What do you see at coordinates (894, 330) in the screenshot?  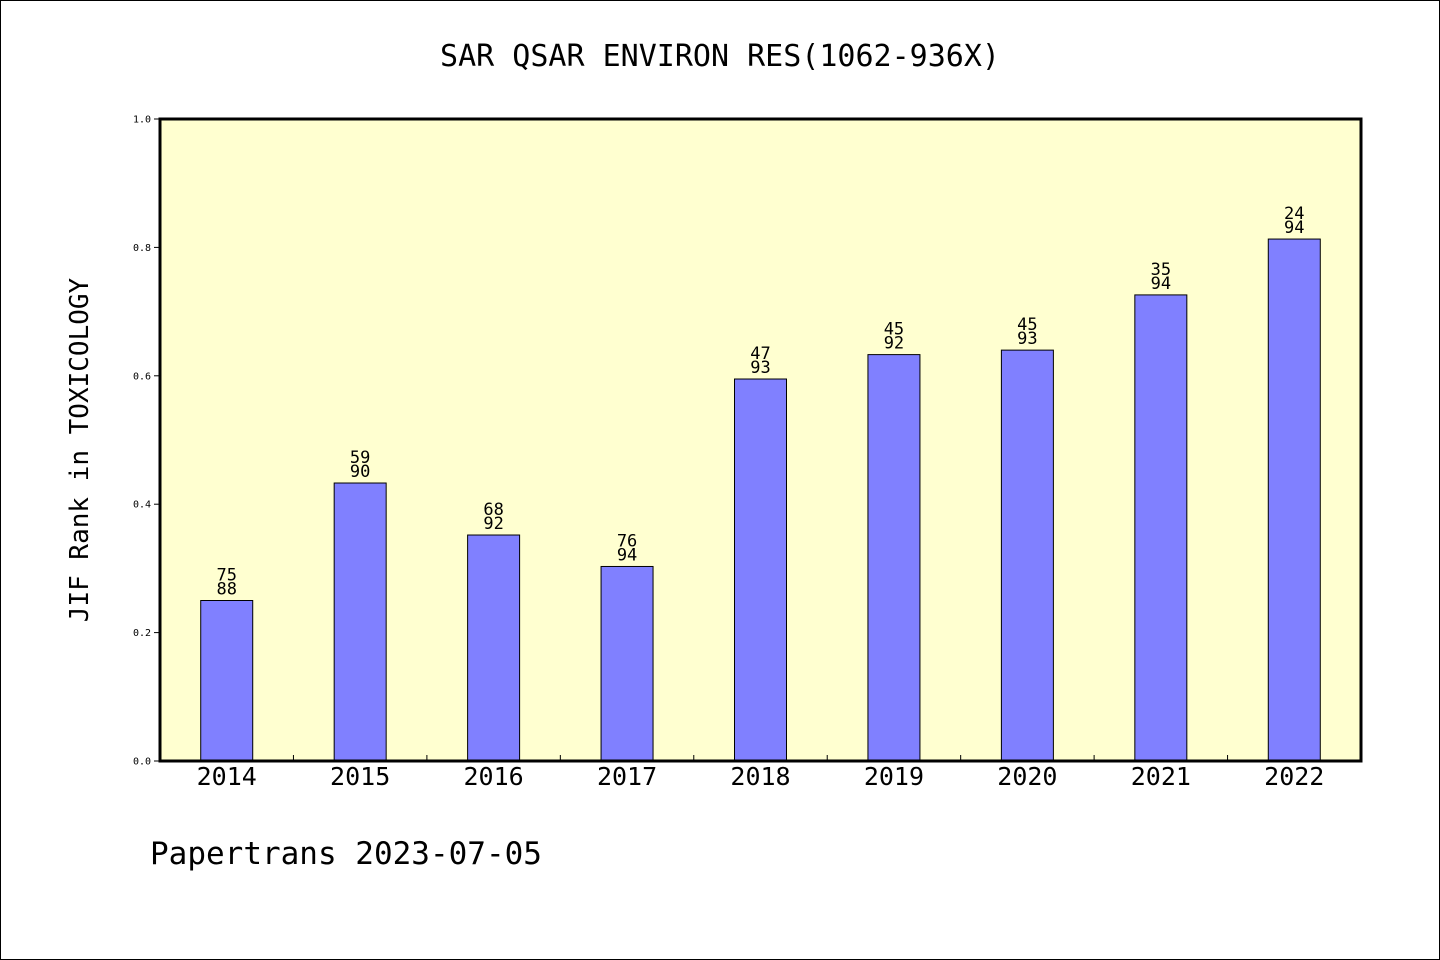 I see `data-label-rank-2019: 45` at bounding box center [894, 330].